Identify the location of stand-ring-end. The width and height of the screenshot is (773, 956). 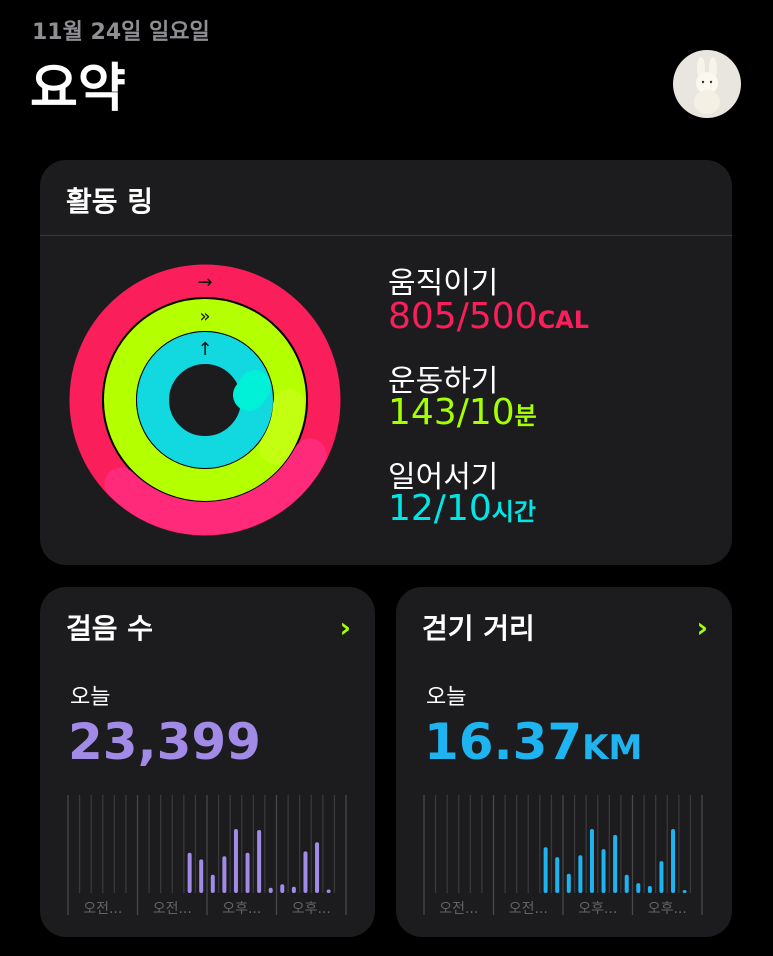
(252, 390).